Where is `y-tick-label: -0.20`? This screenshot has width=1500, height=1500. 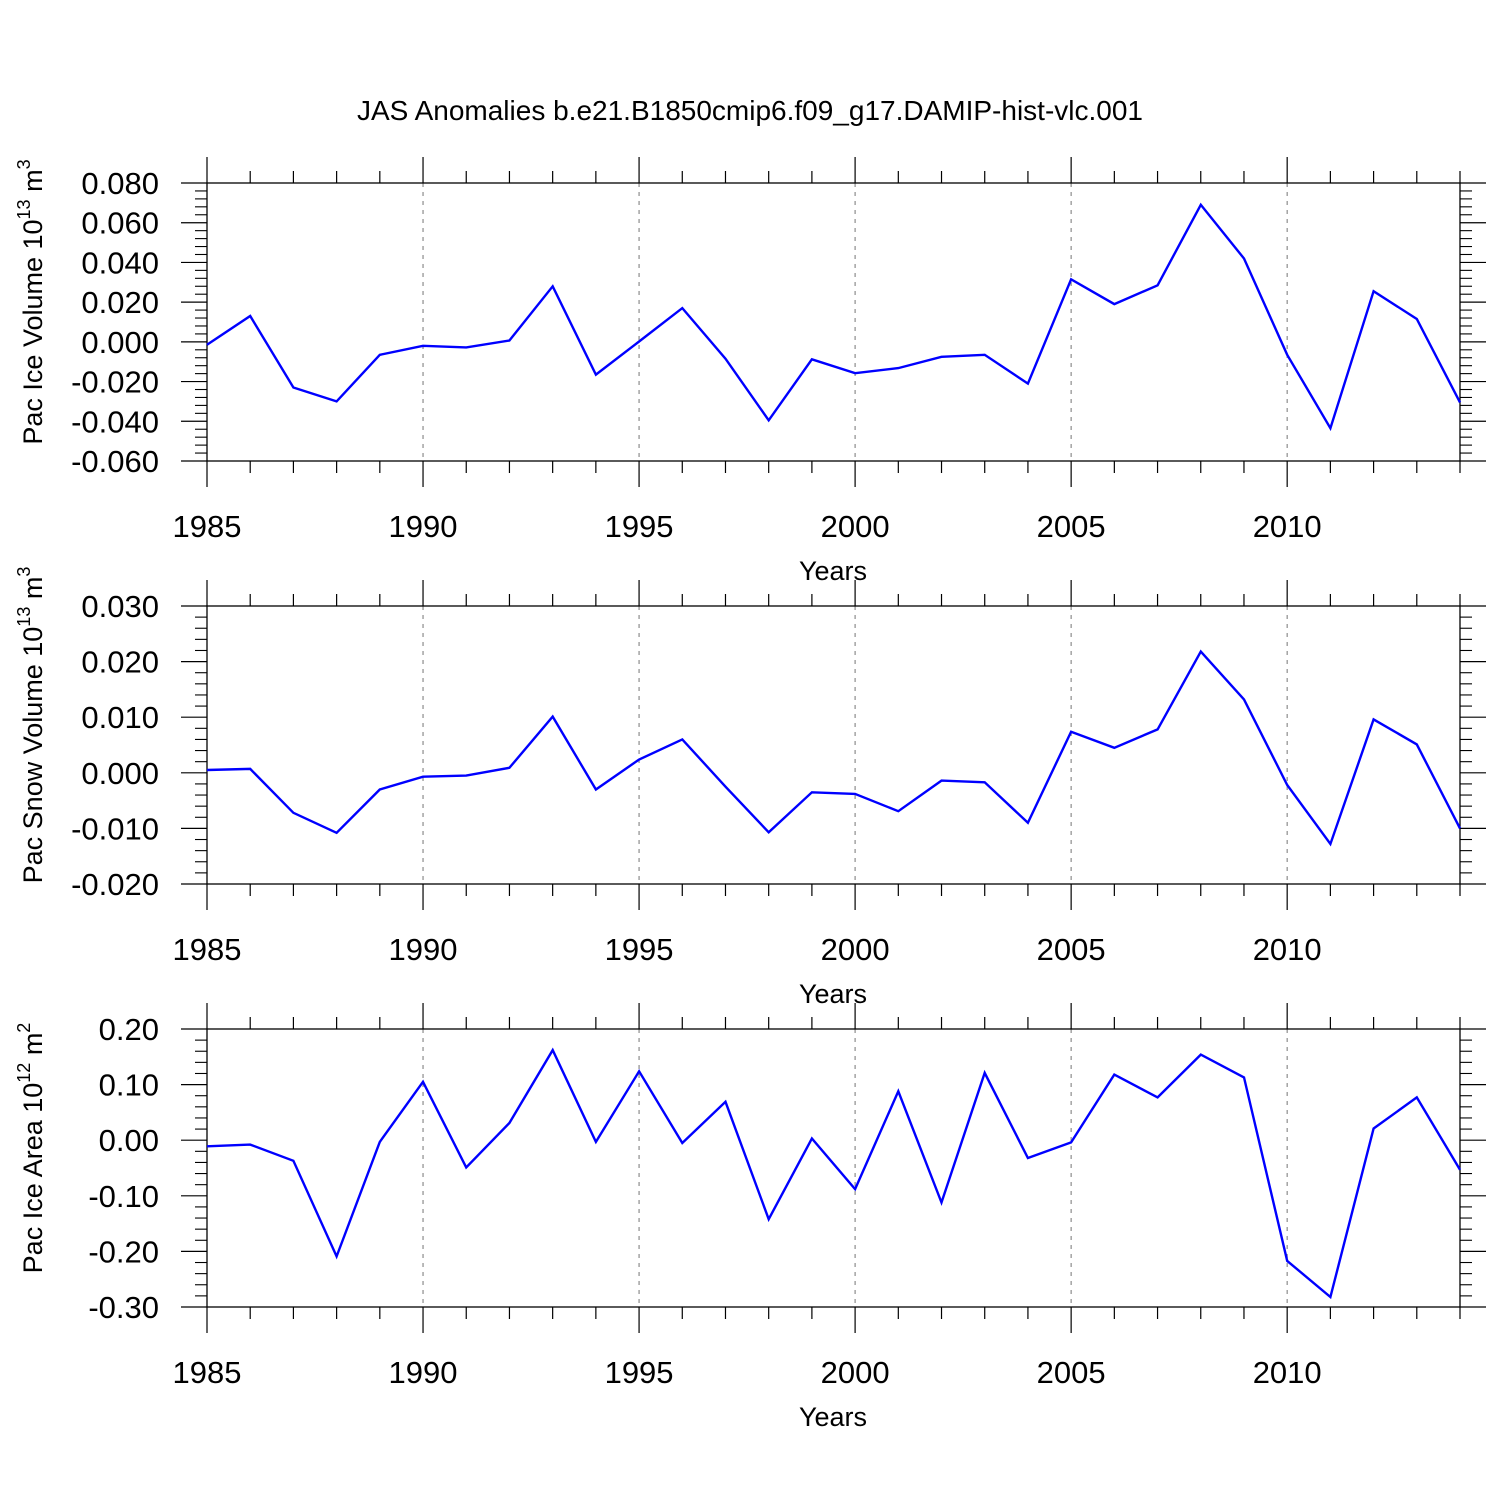 y-tick-label: -0.20 is located at coordinates (123, 1251).